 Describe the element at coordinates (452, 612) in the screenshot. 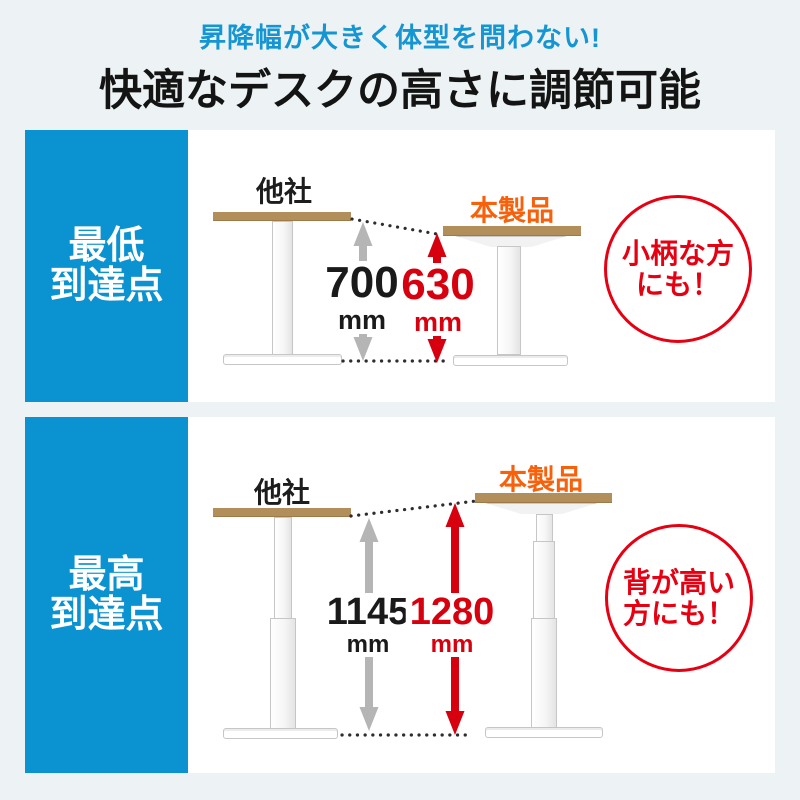

I see `product-height-number: 1280` at that location.